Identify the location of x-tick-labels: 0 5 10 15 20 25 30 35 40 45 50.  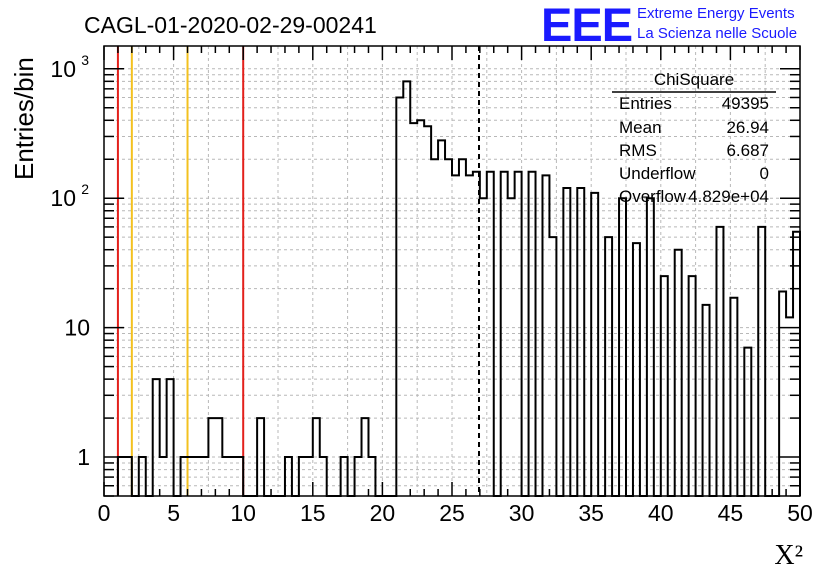
(455, 513).